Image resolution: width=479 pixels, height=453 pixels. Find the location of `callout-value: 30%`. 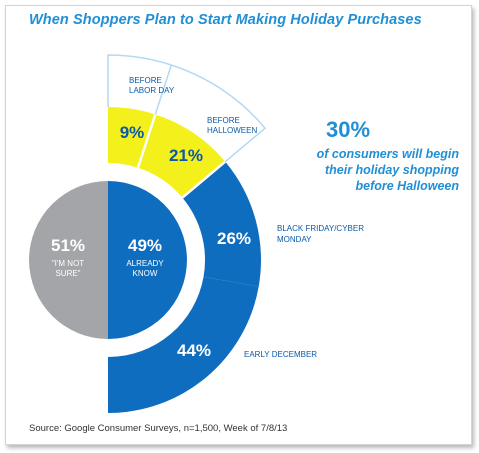

callout-value: 30% is located at coordinates (348, 130).